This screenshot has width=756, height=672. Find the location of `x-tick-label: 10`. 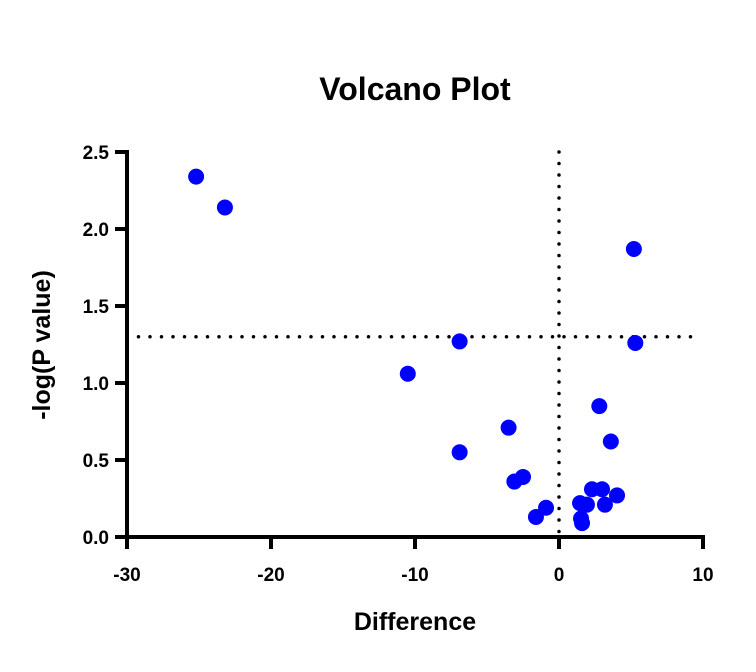

x-tick-label: 10 is located at coordinates (702, 575).